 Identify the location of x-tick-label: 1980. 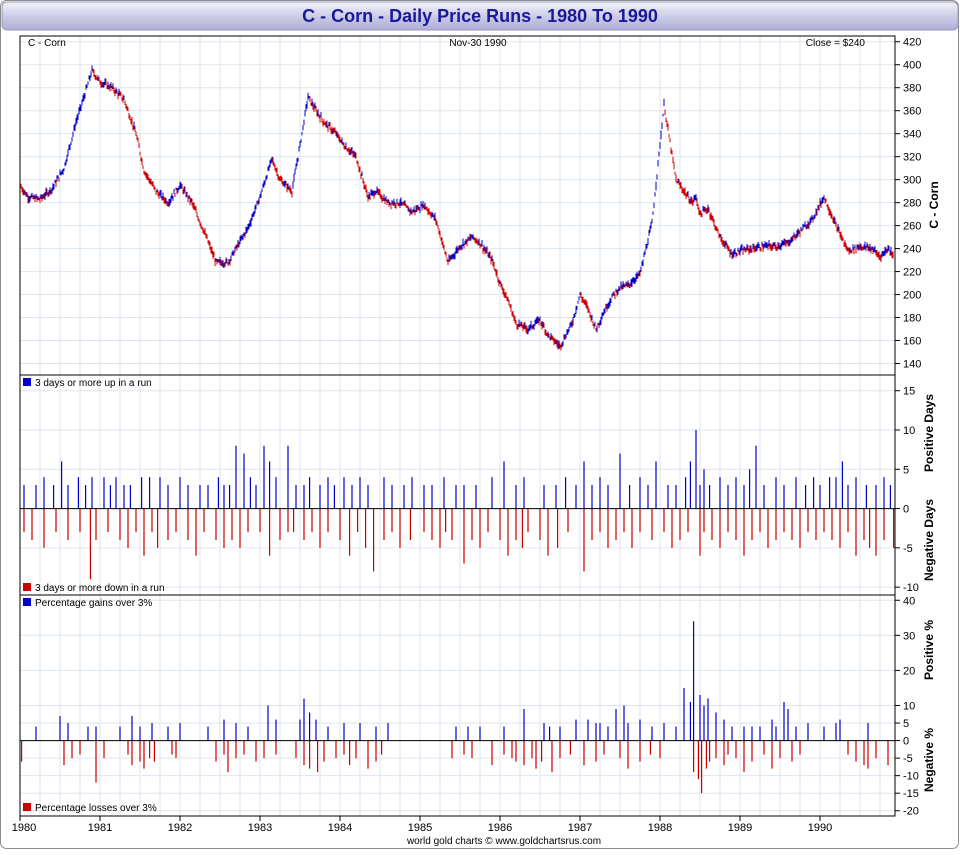
(24, 828).